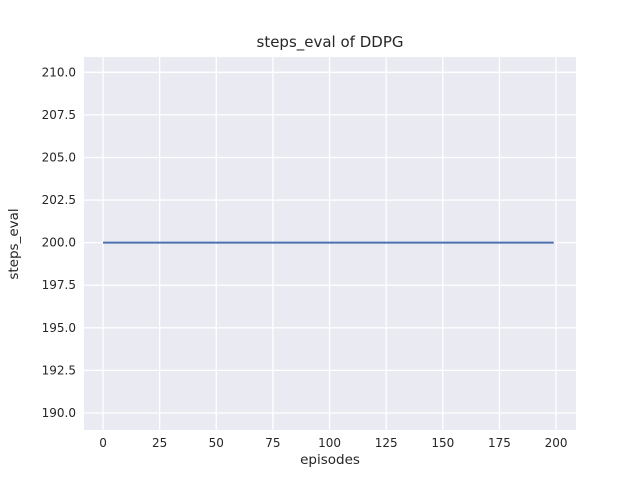 This screenshot has height=480, width=640. I want to click on y-tick-label: 192.5, so click(59, 370).